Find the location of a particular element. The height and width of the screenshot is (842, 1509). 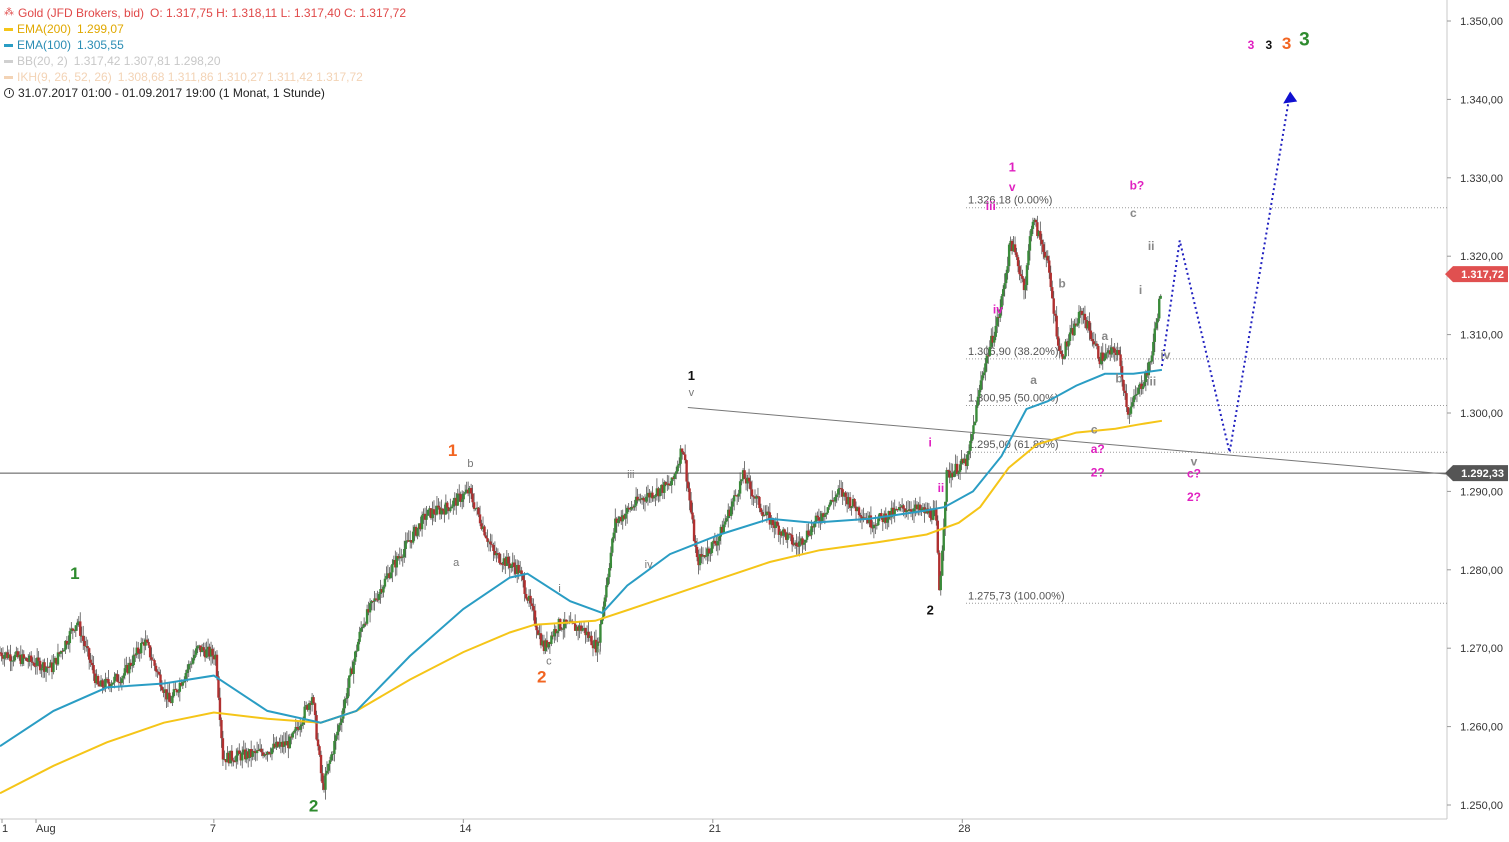

fib-level-label: 1.326,18 (0.00%) is located at coordinates (1010, 201).